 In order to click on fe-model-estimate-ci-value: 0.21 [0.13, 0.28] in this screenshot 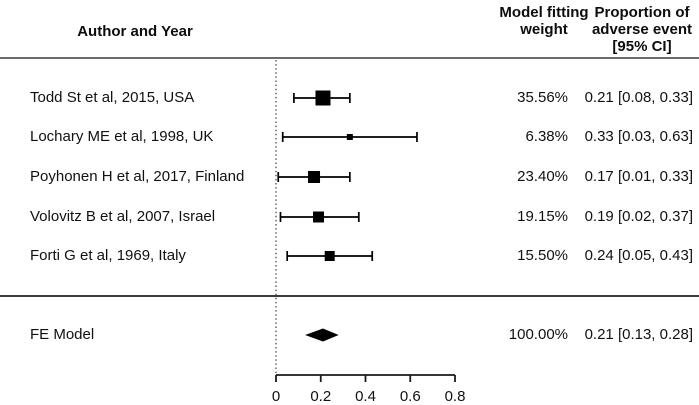, I will do `click(638, 334)`.